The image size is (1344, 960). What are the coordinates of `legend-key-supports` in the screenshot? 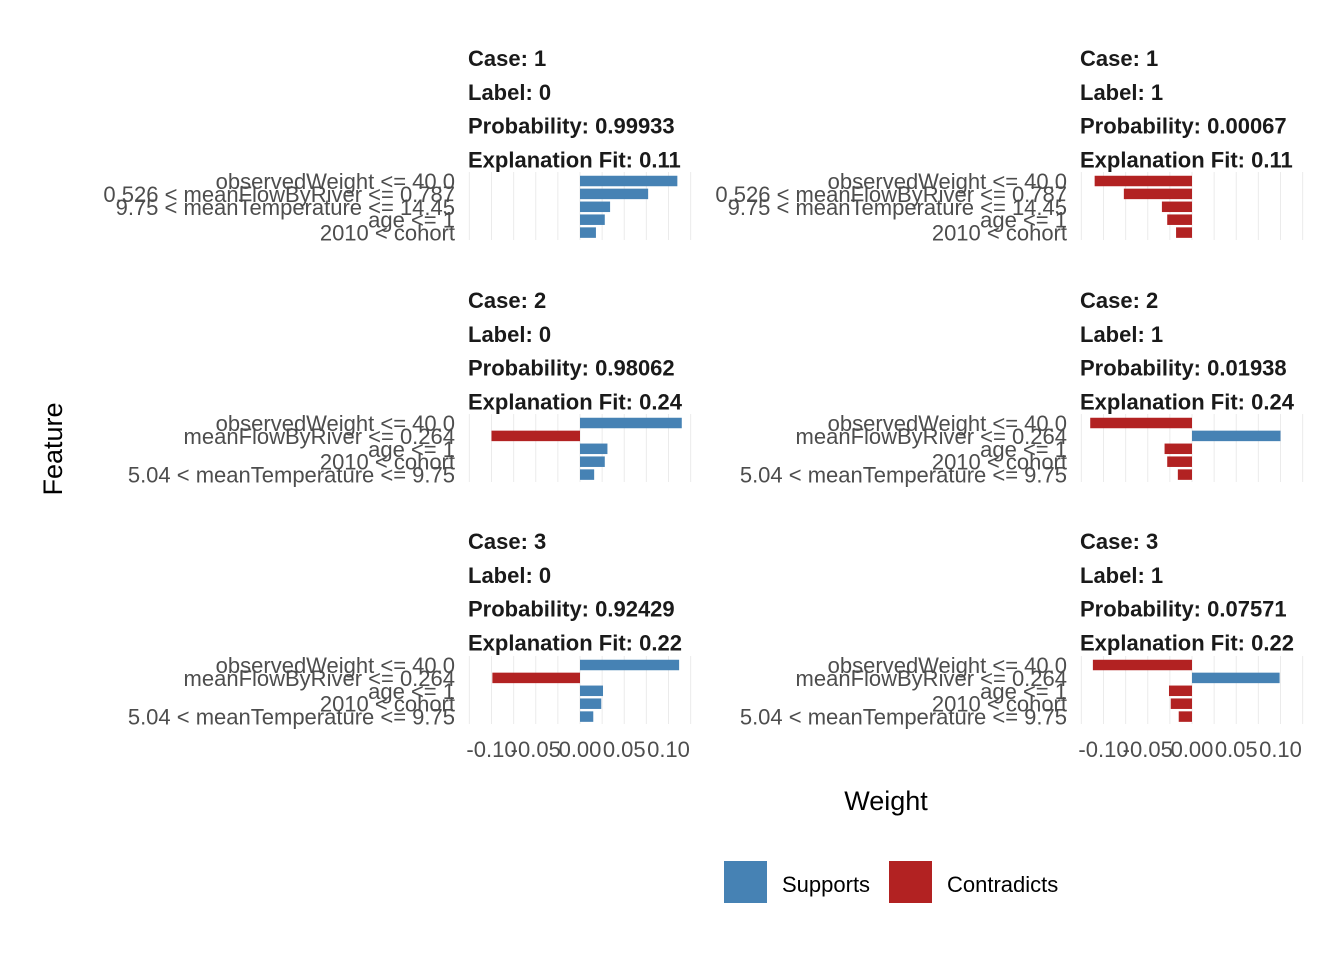 It's located at (745, 882).